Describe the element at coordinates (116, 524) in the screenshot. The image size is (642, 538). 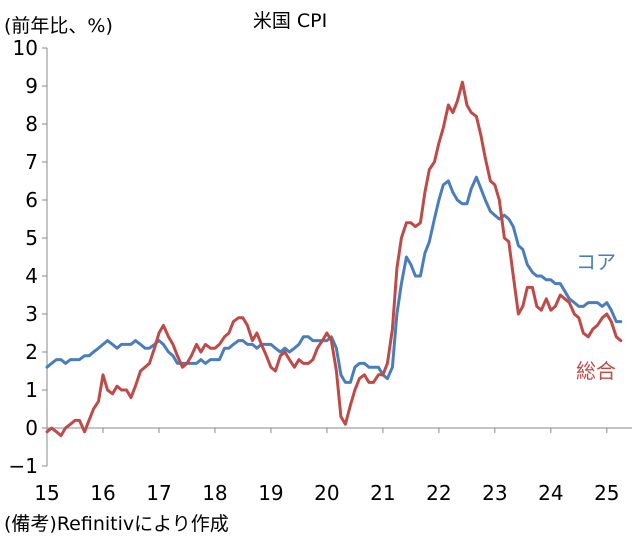
I see `source-note: (備考)Refinitivにより作成` at that location.